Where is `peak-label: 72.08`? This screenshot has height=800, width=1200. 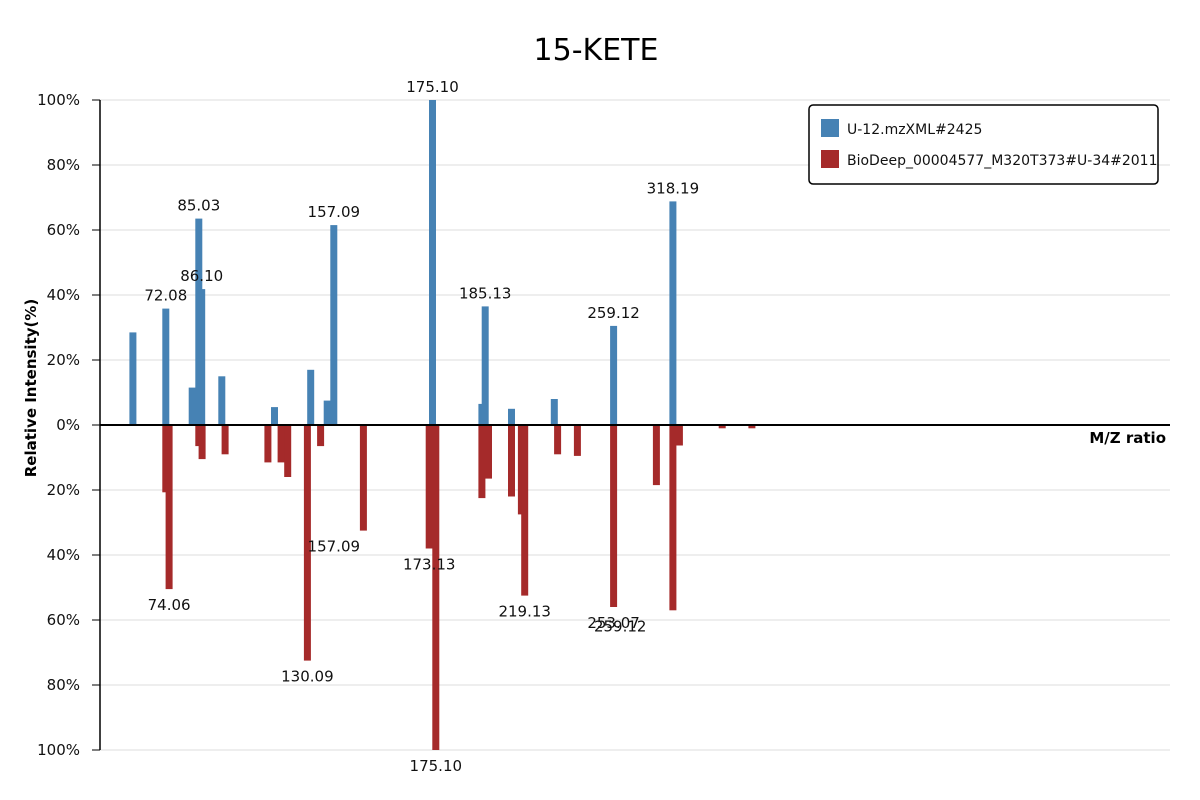 peak-label: 72.08 is located at coordinates (165, 296).